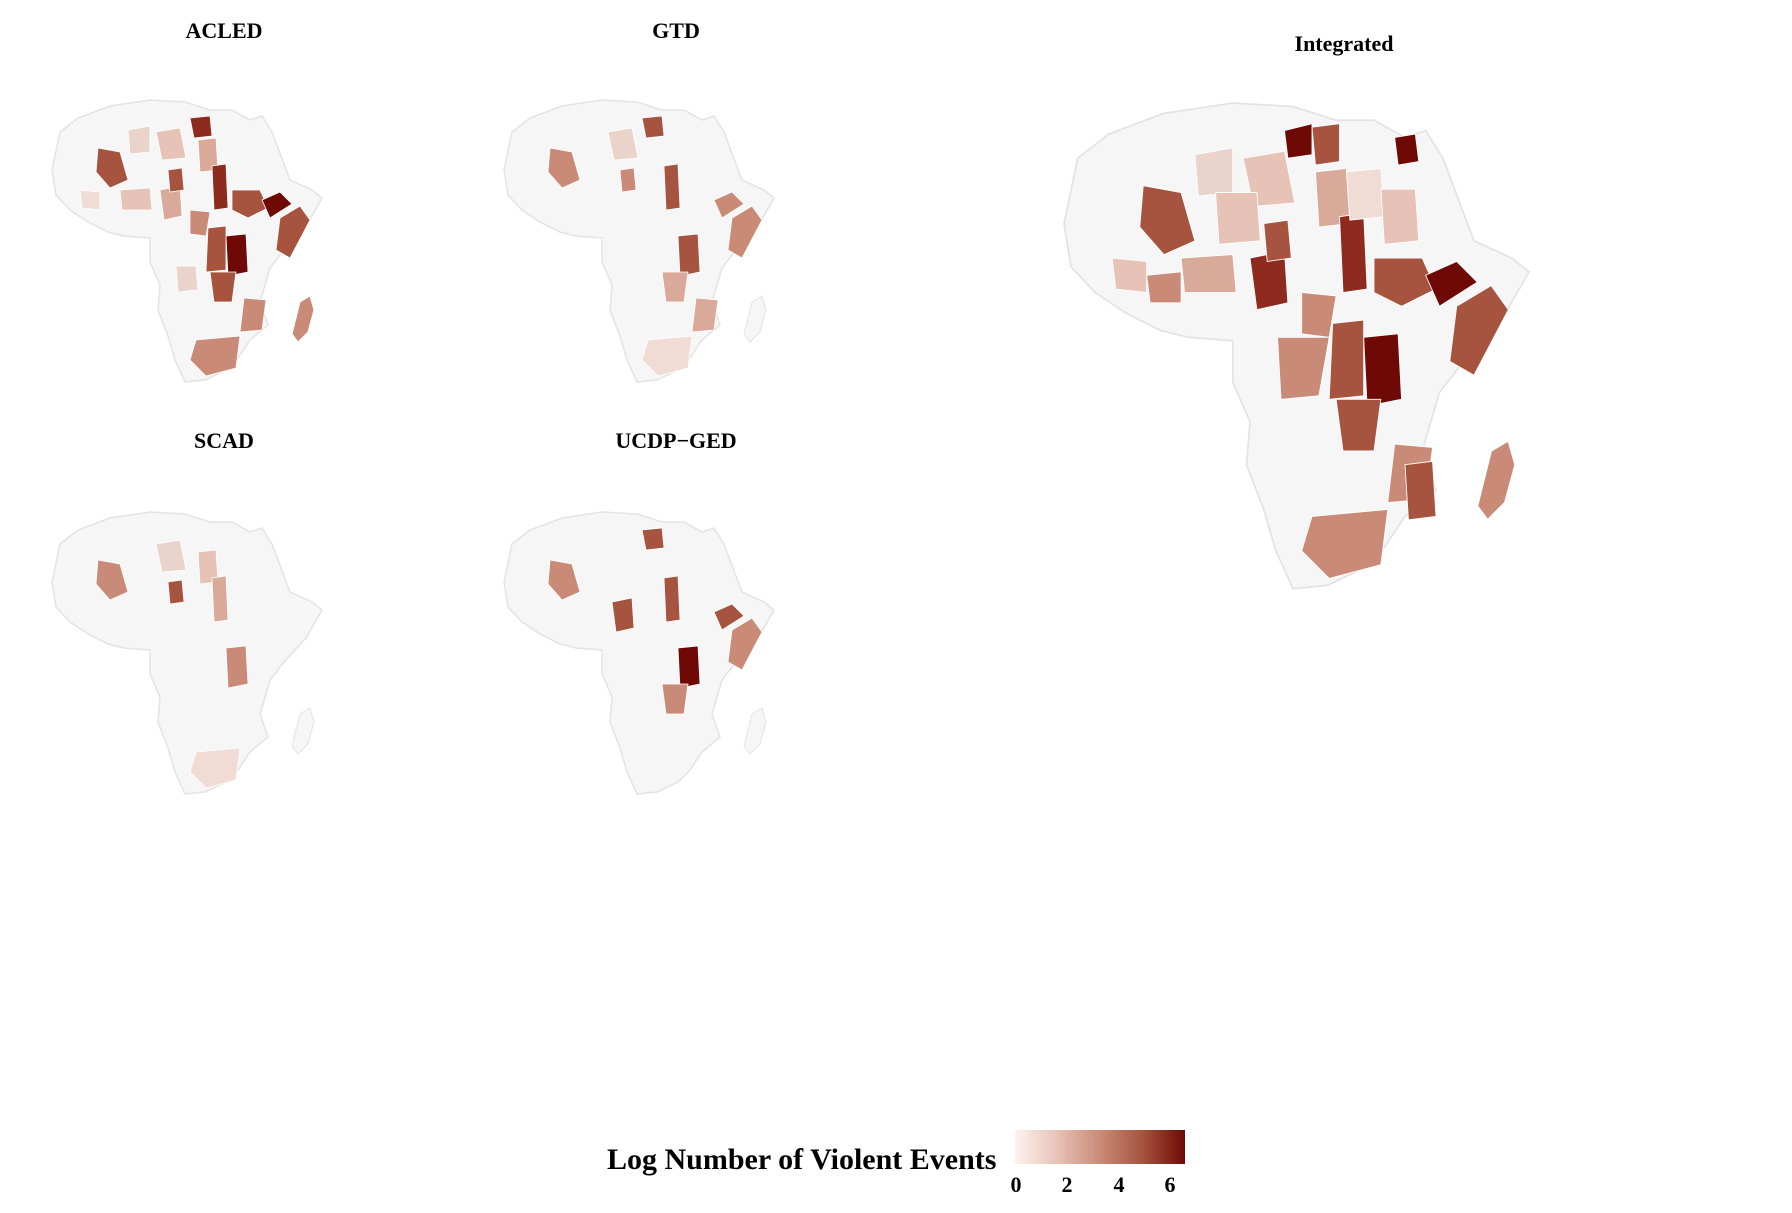  I want to click on panel-title-scad: SCAD, so click(224, 440).